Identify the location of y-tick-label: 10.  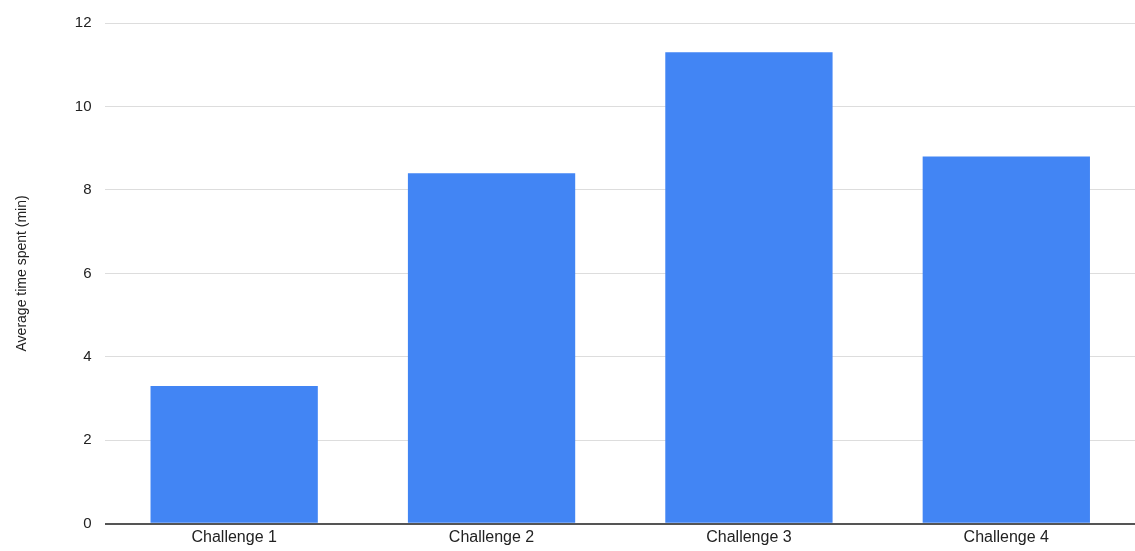
(83, 105).